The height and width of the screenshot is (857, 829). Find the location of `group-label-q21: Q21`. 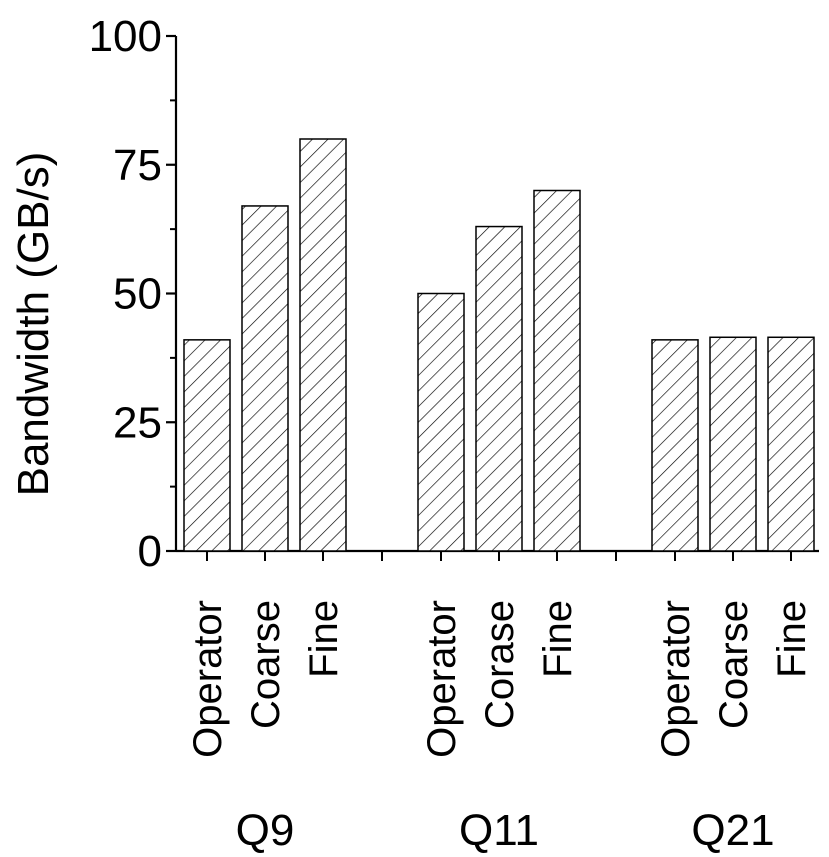

group-label-q21: Q21 is located at coordinates (732, 830).